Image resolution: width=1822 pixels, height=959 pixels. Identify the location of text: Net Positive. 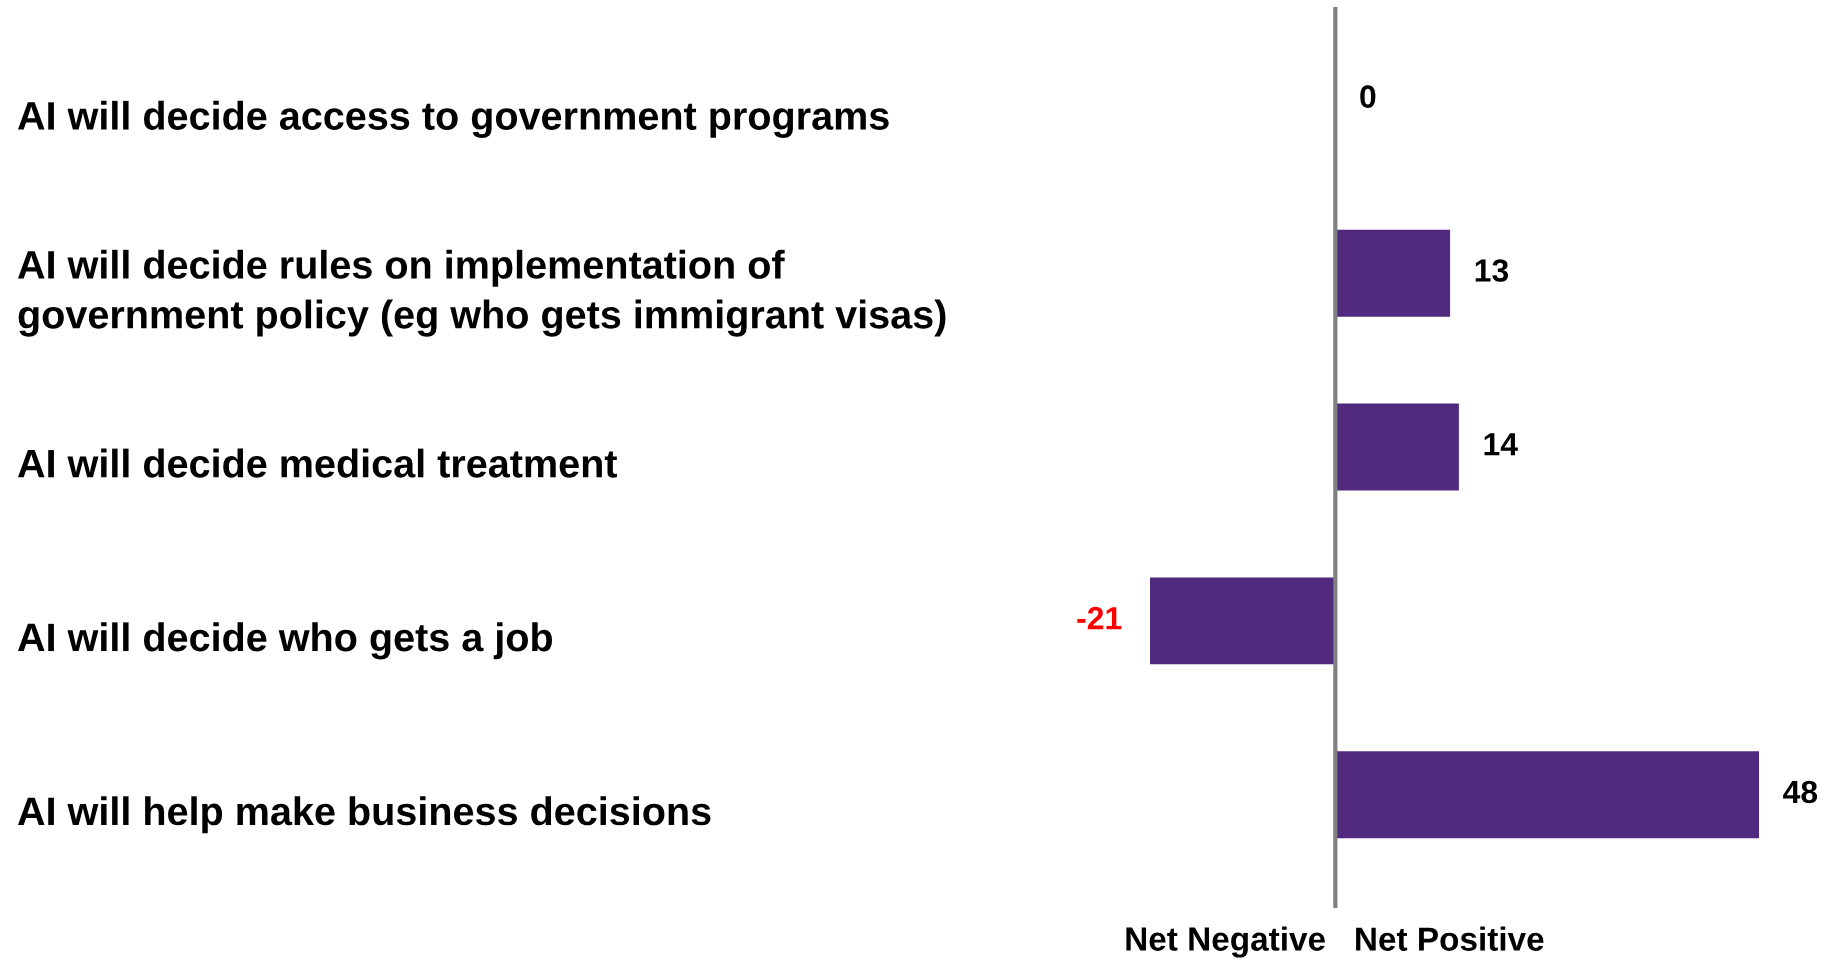
(1450, 938).